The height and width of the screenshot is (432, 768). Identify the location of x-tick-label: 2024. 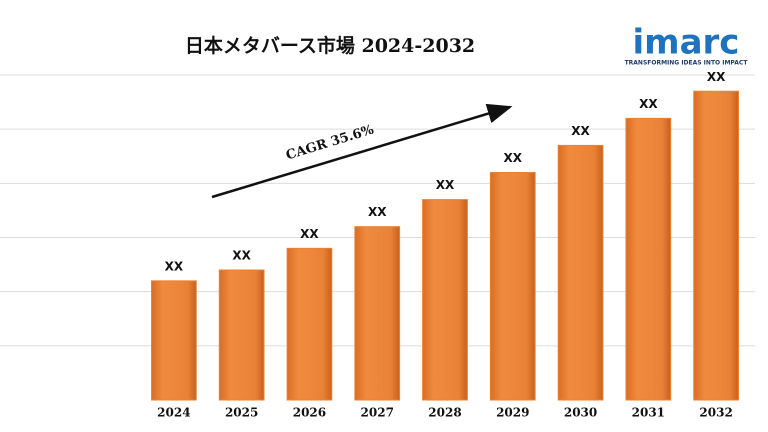
(173, 413).